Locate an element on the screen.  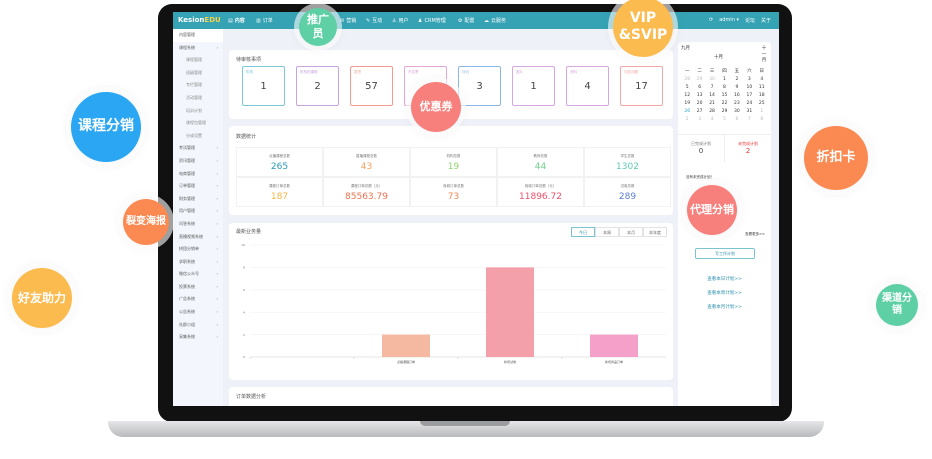
pending-card: 评价 3 is located at coordinates (479, 86).